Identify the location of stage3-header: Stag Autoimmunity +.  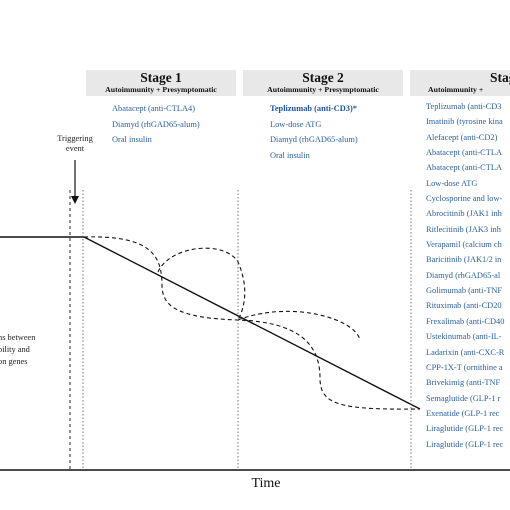
(460, 83).